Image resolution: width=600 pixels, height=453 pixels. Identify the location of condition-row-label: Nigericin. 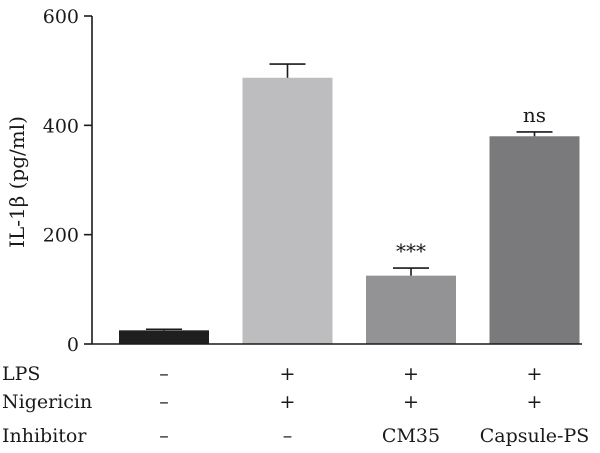
(47, 402).